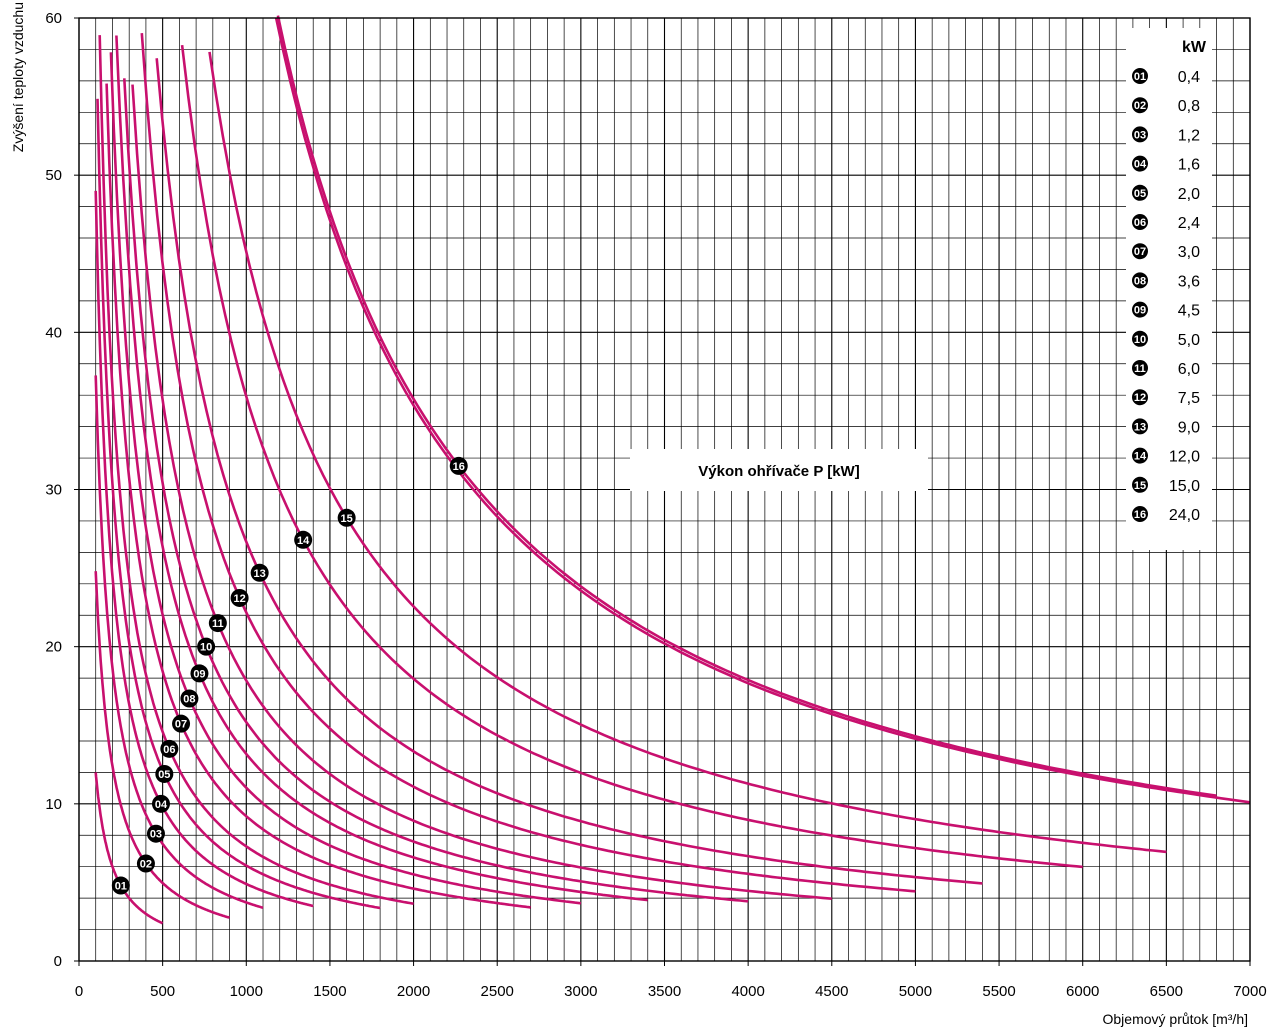  I want to click on legend-marker-label: 09, so click(1140, 311).